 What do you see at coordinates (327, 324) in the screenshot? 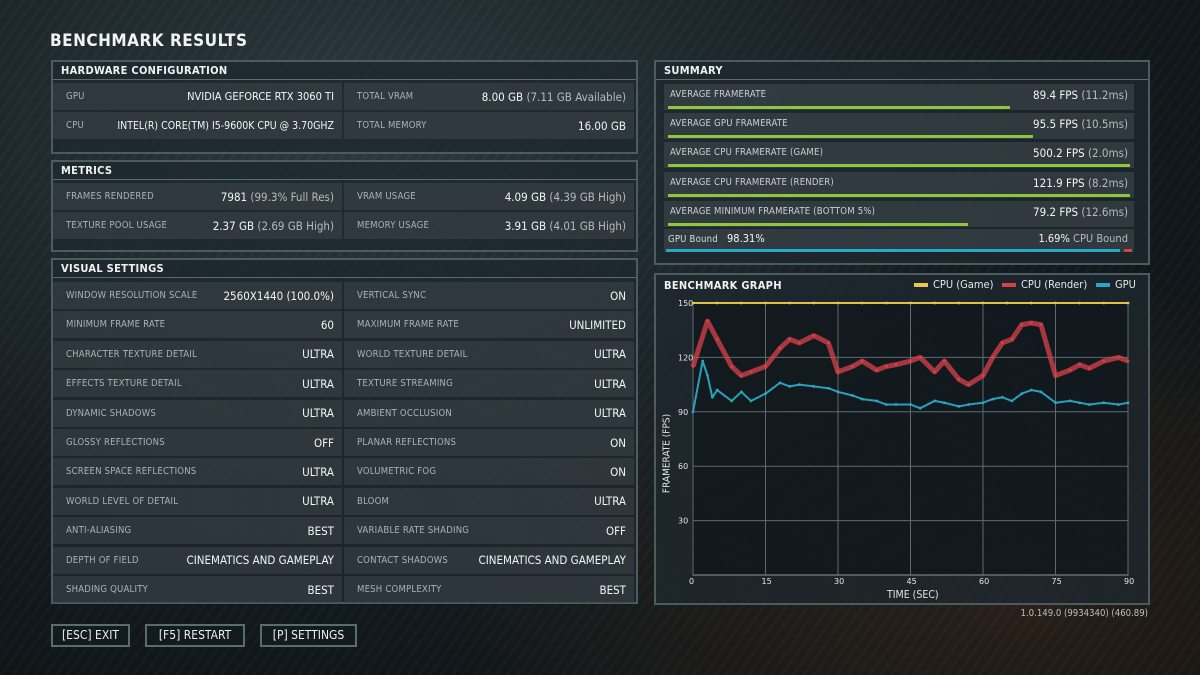
I see `setting-value: 60` at bounding box center [327, 324].